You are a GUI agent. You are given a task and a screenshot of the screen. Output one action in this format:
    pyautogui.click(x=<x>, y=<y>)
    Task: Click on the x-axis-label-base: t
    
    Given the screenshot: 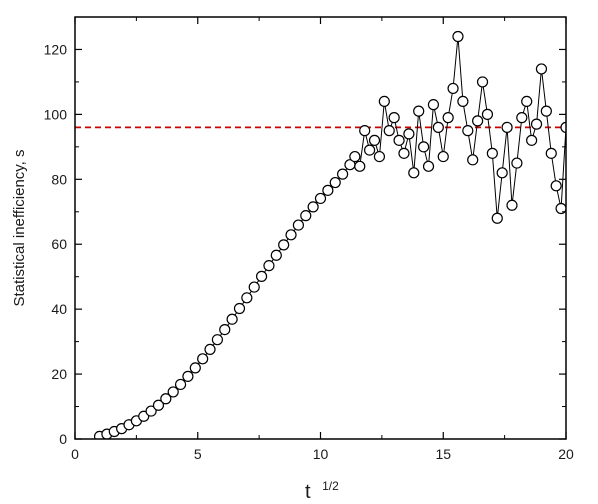 What is the action you would take?
    pyautogui.click(x=308, y=492)
    